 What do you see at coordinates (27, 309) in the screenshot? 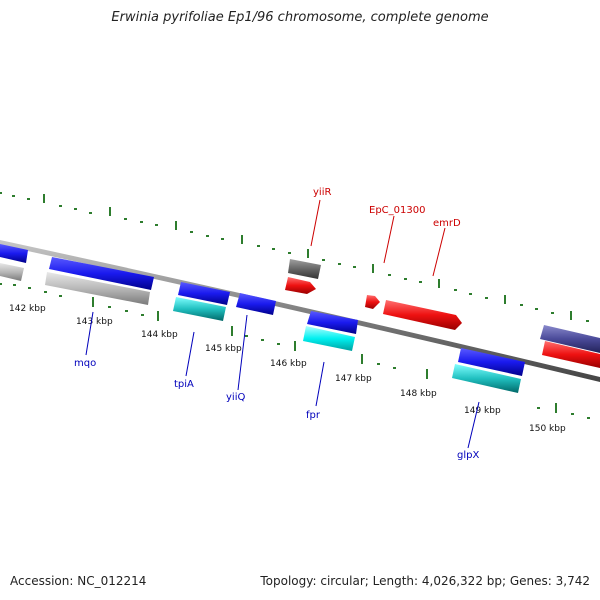
I see `kbp-label: 142 kbp` at bounding box center [27, 309].